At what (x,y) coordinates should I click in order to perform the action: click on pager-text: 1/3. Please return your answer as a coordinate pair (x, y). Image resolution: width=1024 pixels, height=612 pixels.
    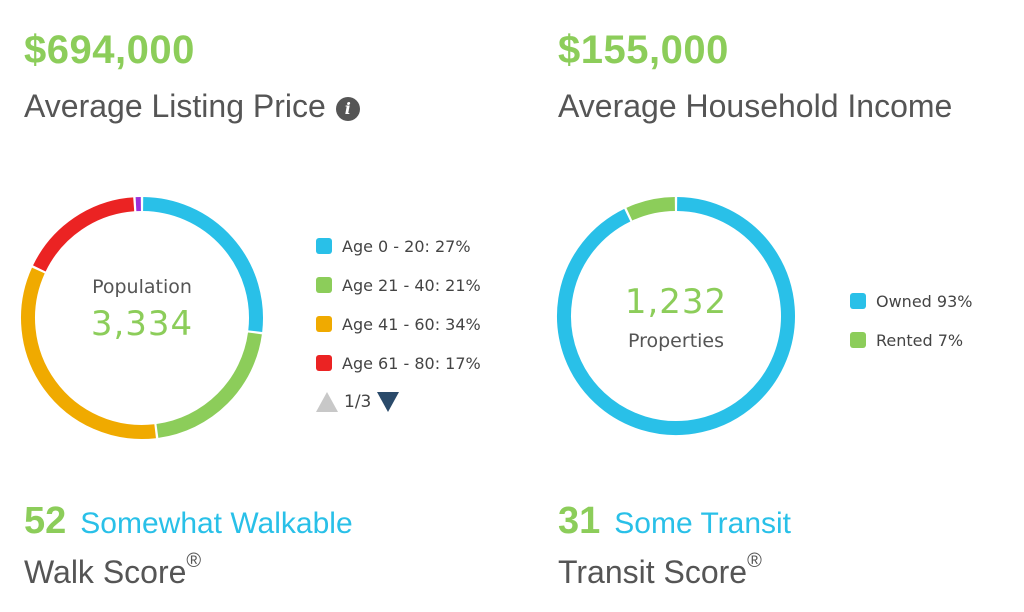
    Looking at the image, I should click on (358, 402).